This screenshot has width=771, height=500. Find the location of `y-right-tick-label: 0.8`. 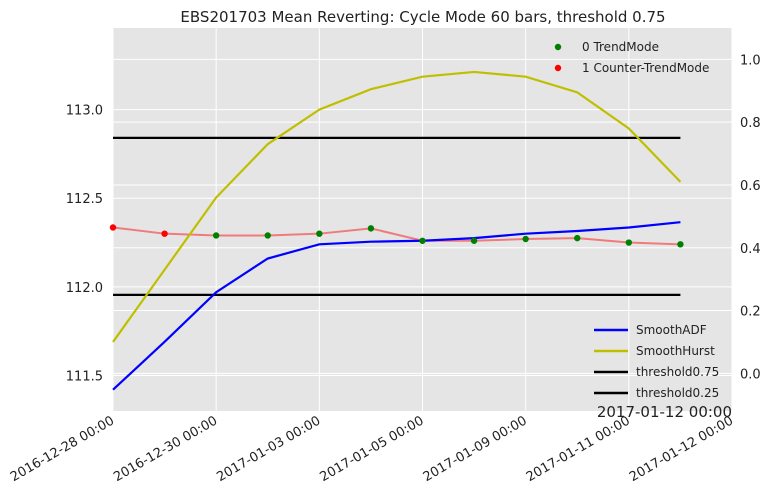

y-right-tick-label: 0.8 is located at coordinates (750, 123).